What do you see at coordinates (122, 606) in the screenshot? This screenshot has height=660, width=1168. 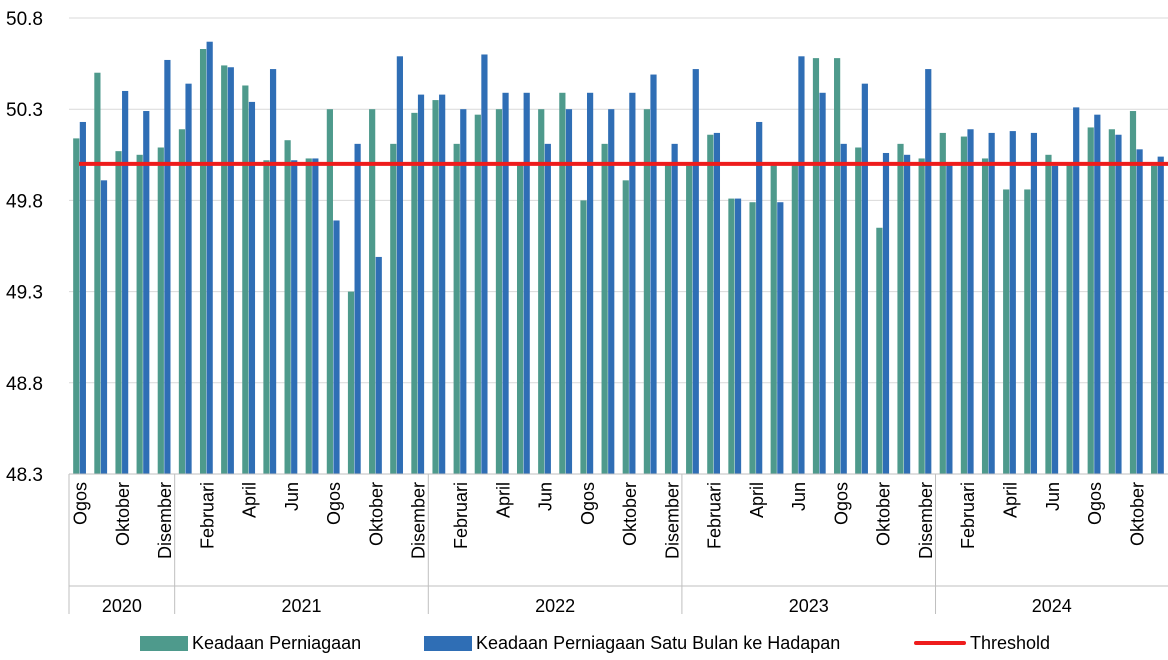 I see `year-label: 2020` at bounding box center [122, 606].